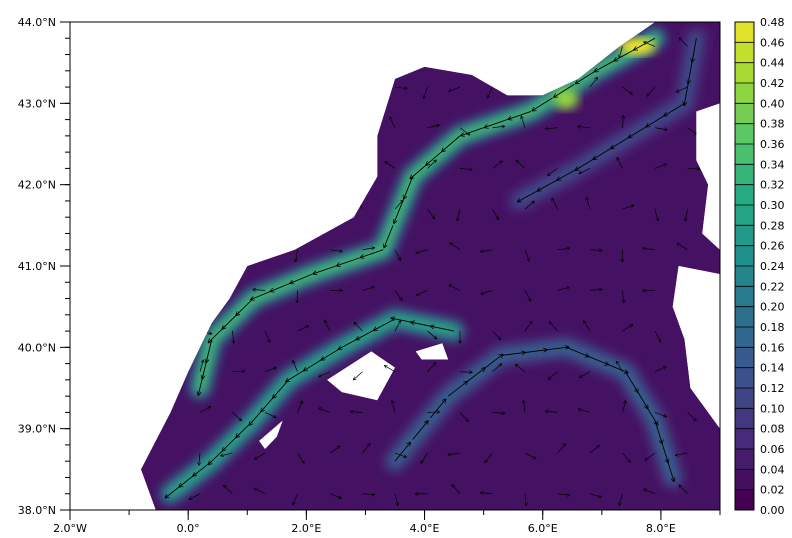  I want to click on x-tick-label: 6.0°E, so click(543, 528).